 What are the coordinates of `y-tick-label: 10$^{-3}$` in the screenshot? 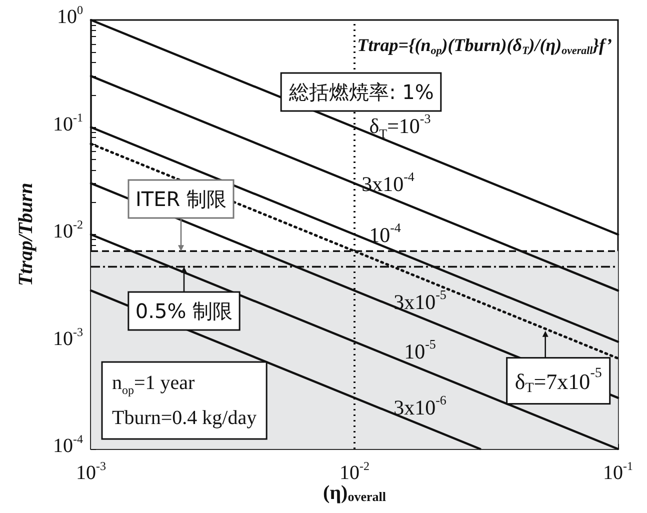 It's located at (68, 337).